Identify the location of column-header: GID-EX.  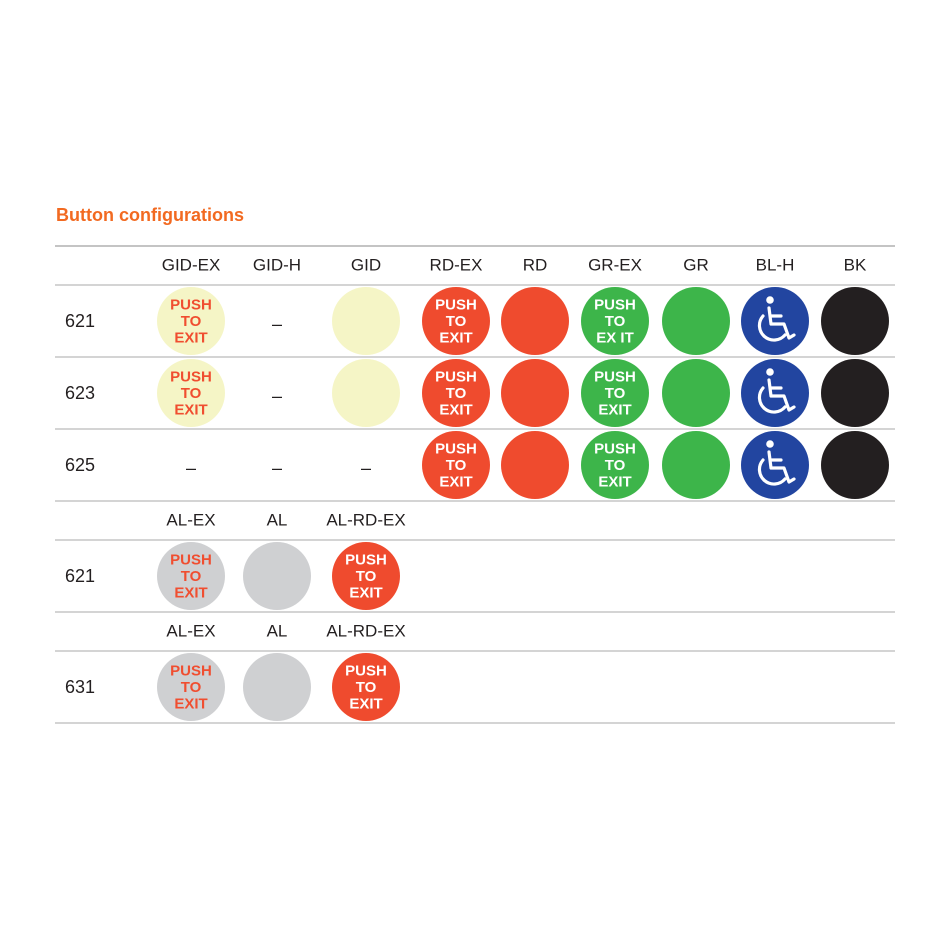
(191, 264).